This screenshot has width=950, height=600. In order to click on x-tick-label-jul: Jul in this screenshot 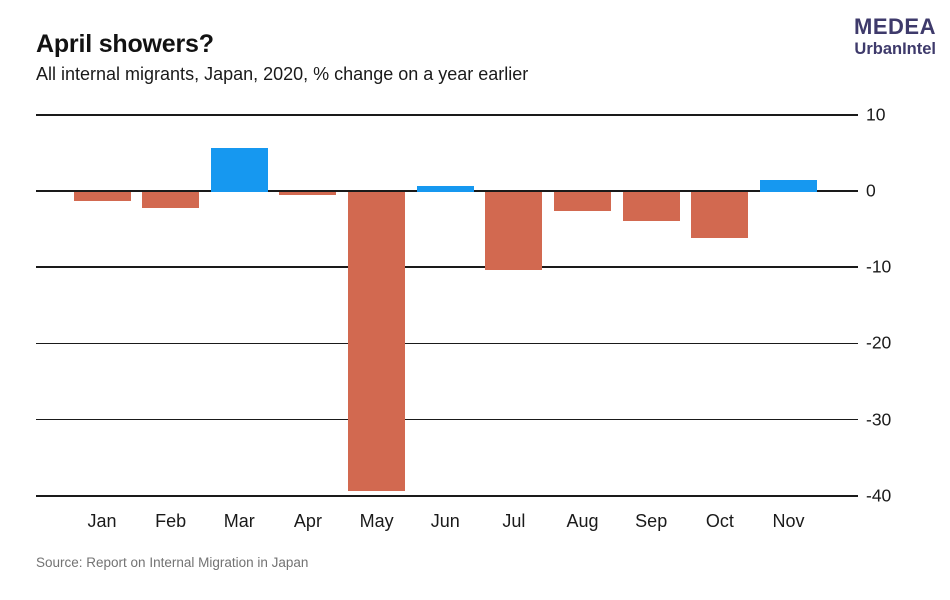, I will do `click(514, 521)`.